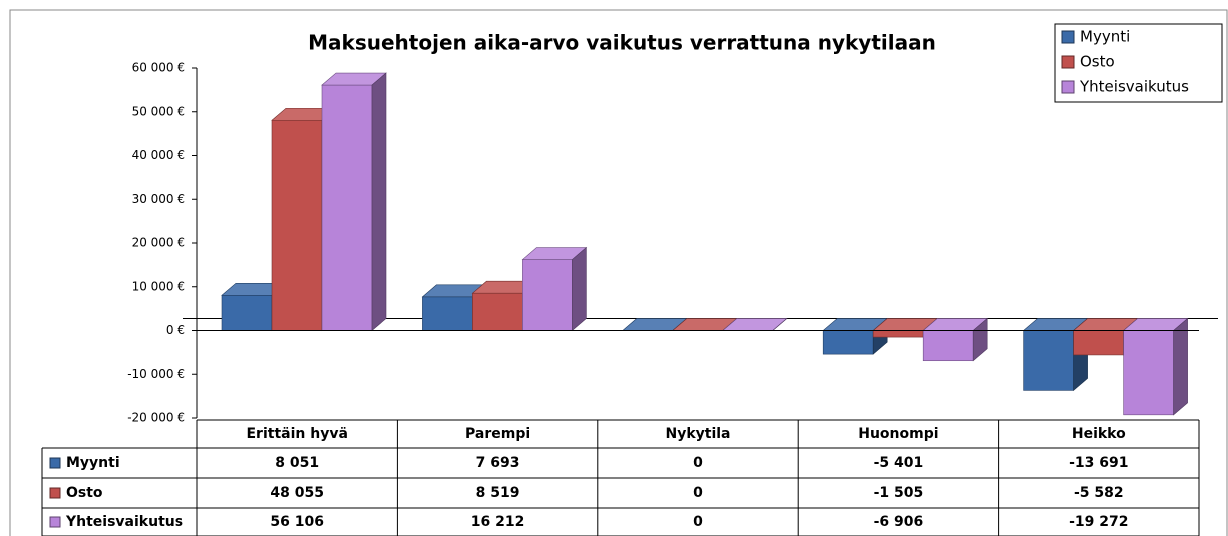 This screenshot has width=1228, height=536. What do you see at coordinates (498, 463) in the screenshot?
I see `table-value: 7 693` at bounding box center [498, 463].